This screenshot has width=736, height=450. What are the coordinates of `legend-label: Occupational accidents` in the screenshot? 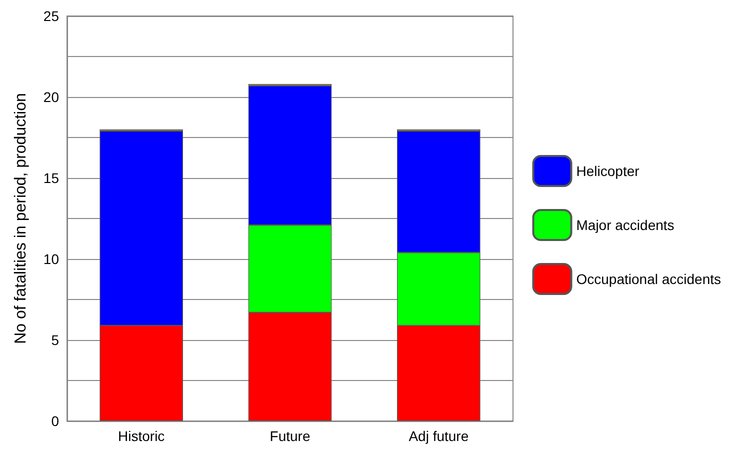 It's located at (649, 279).